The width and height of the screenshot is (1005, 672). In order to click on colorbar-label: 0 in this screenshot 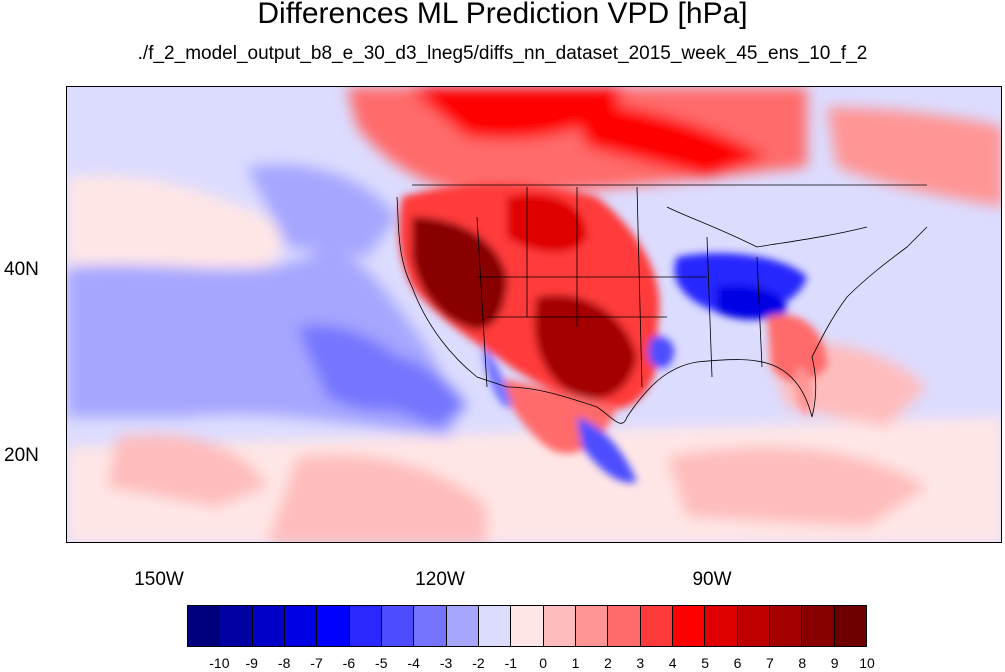, I will do `click(543, 663)`.